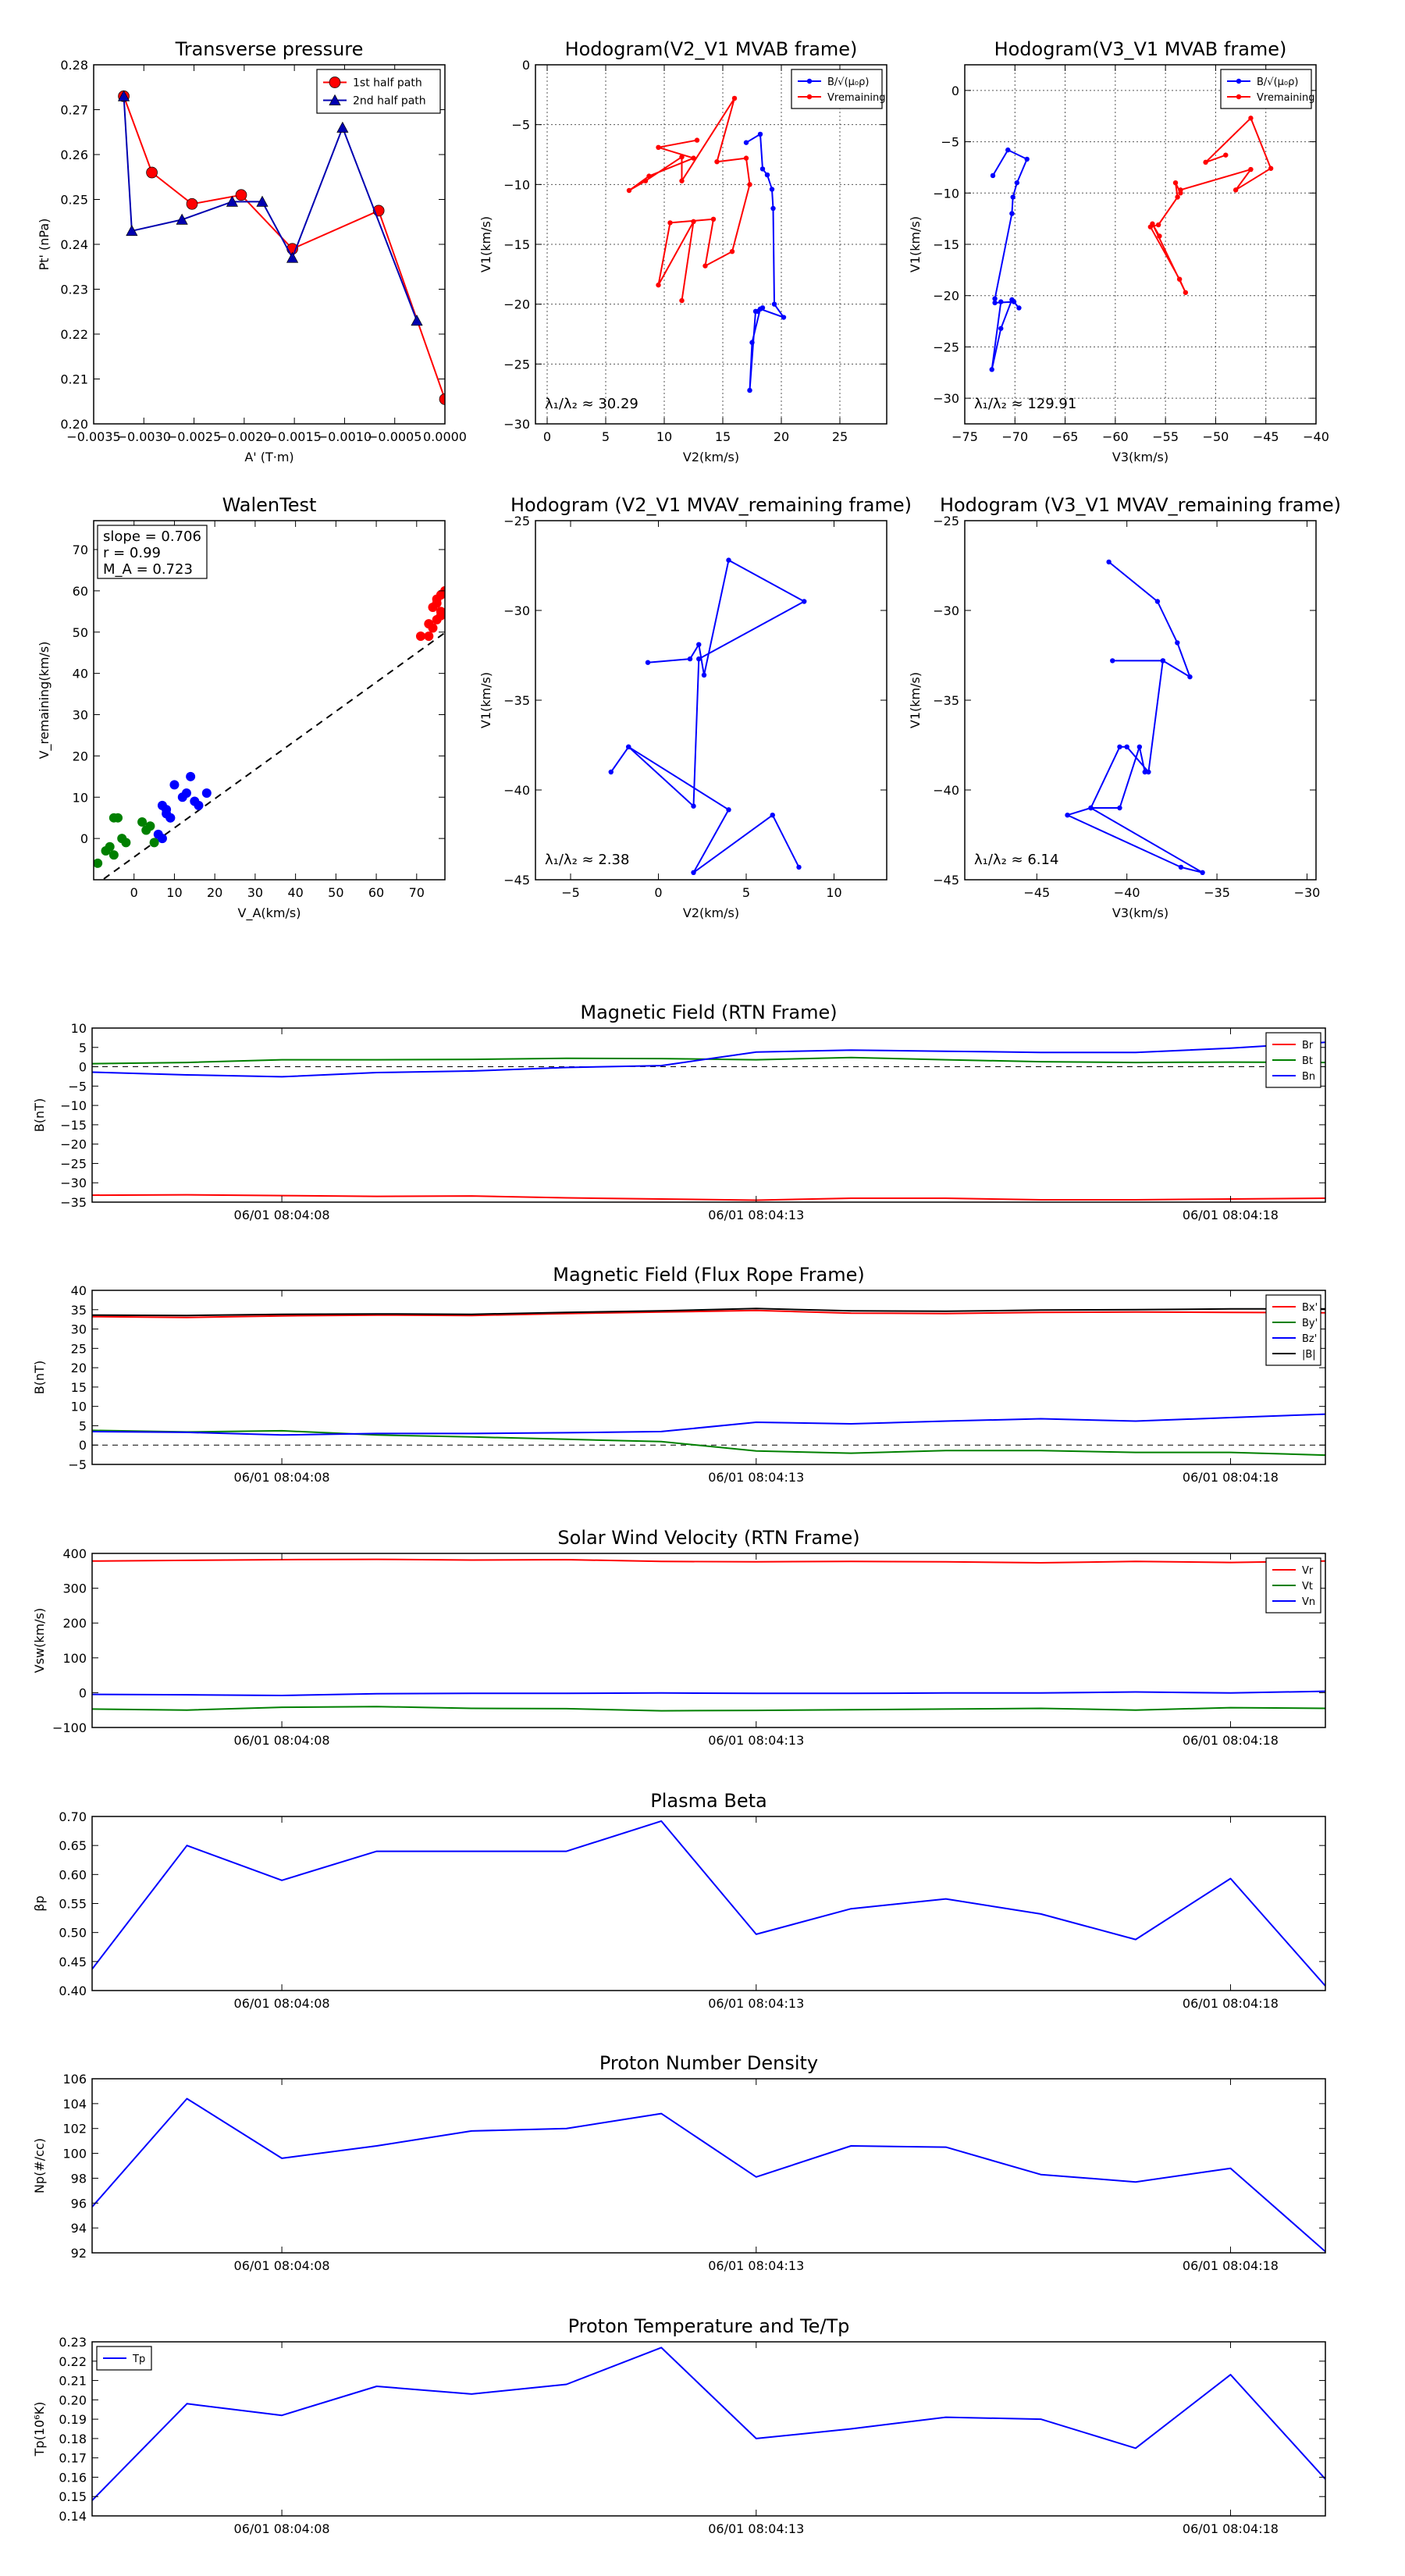 This screenshot has width=1405, height=2576. Describe the element at coordinates (79, 1387) in the screenshot. I see `y-tick-label: 15` at that location.